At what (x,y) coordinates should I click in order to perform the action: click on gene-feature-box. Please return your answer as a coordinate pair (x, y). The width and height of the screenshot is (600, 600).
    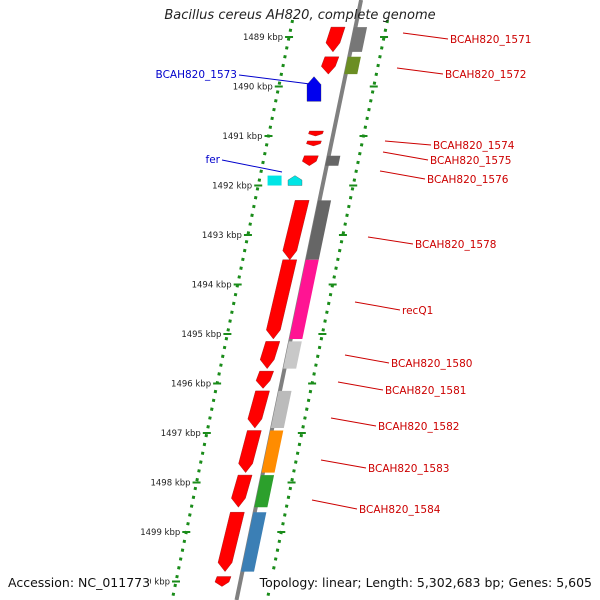
    Looking at the image, I should click on (274, 180).